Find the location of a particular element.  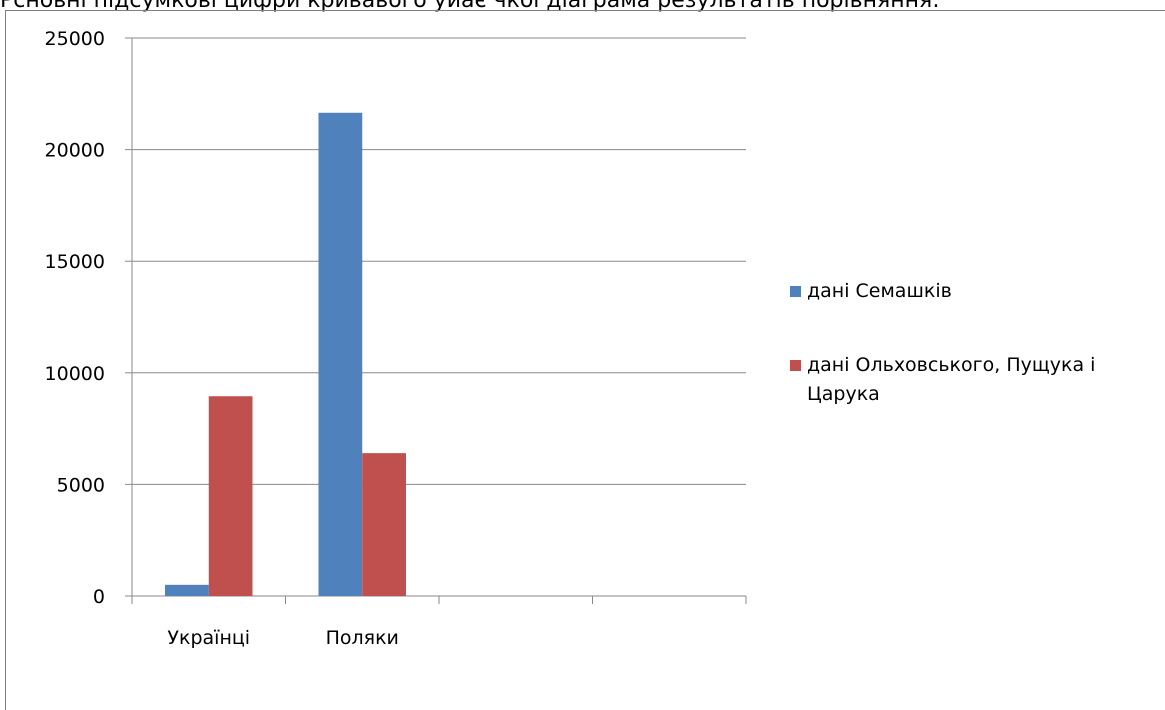

y-tick-label: 10000 is located at coordinates (75, 374).